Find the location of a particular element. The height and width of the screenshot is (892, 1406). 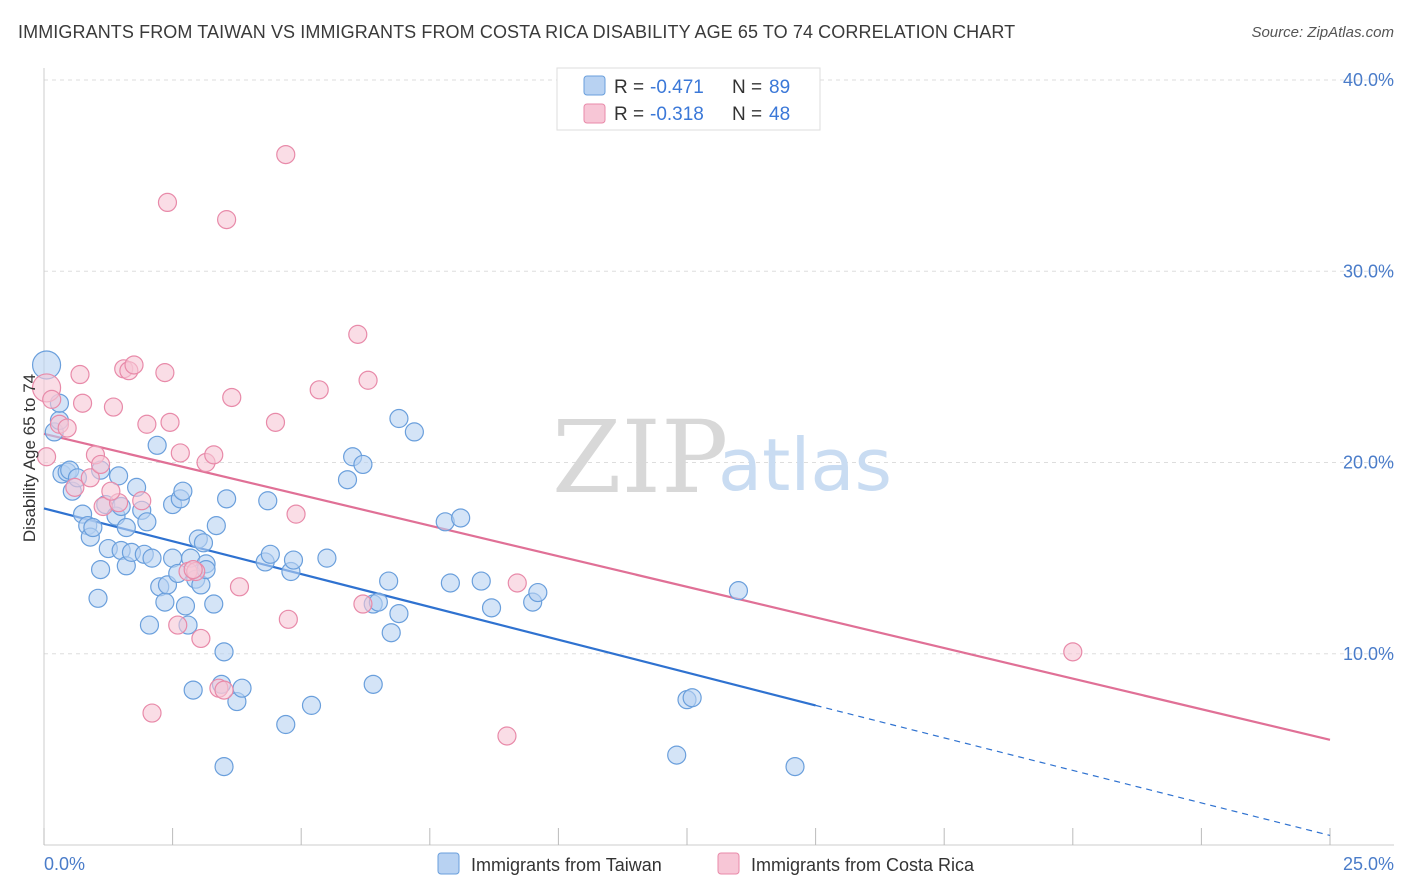

legend-taiwan-n-value: 89 is located at coordinates (779, 87).